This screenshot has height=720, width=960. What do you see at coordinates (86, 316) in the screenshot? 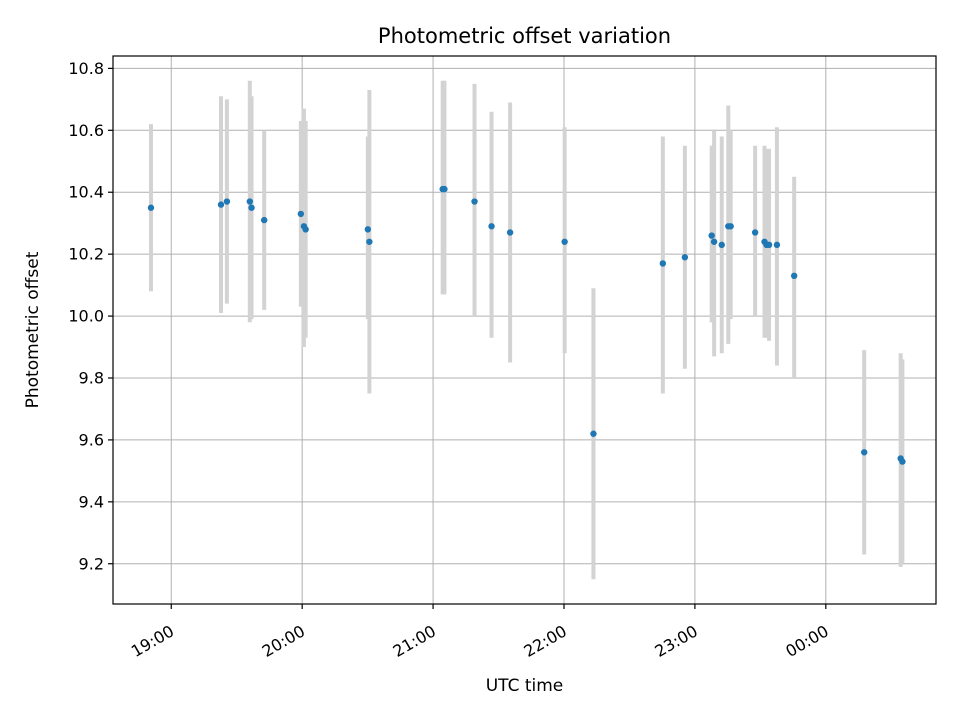
I see `y-tick-label: 10.0` at bounding box center [86, 316].